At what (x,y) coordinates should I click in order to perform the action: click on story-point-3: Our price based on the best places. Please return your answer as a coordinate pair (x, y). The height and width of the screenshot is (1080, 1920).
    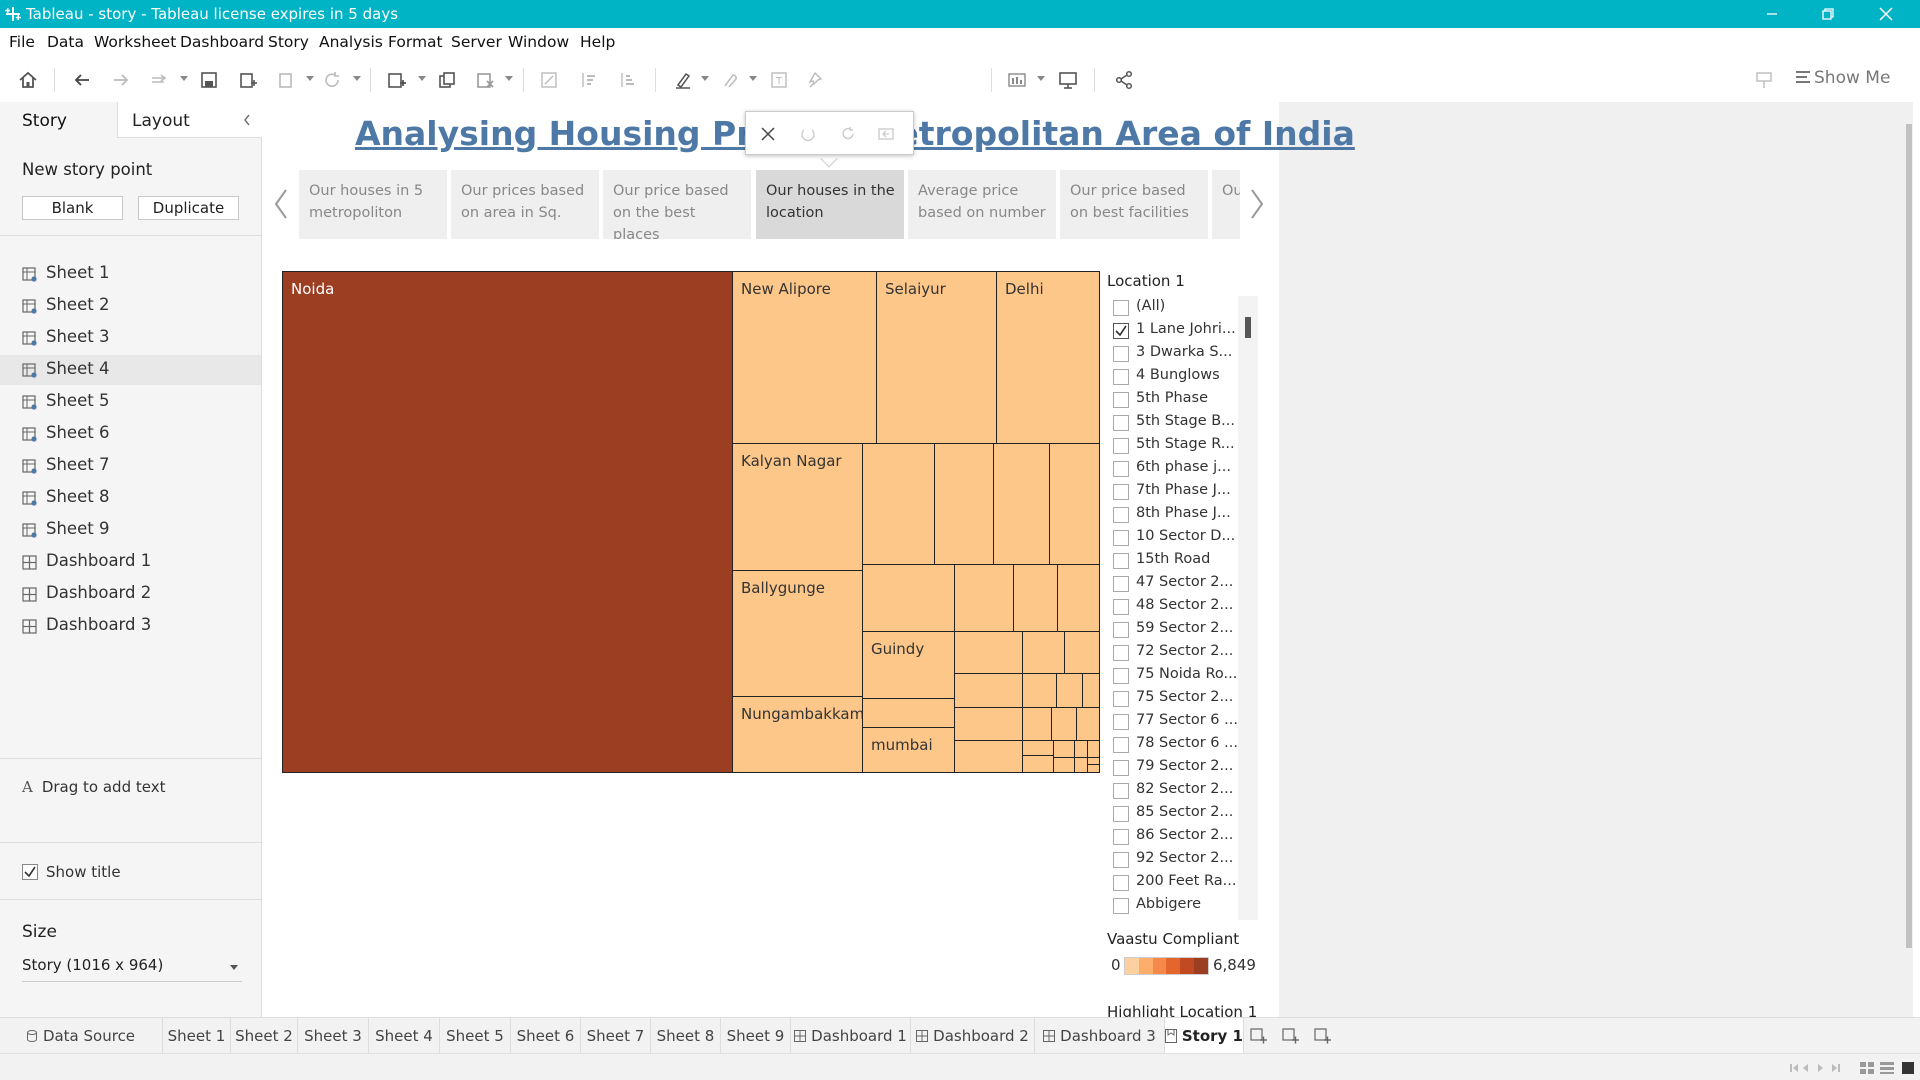
    Looking at the image, I should click on (677, 204).